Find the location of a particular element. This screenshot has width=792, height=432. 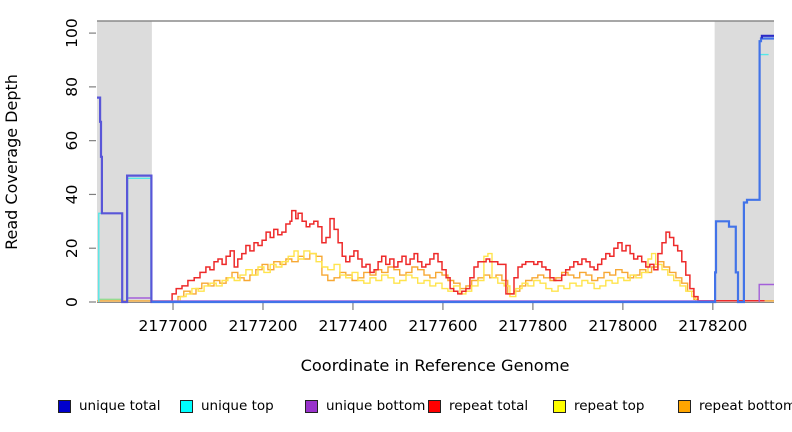

x-tick-label: 2178200 is located at coordinates (712, 326).